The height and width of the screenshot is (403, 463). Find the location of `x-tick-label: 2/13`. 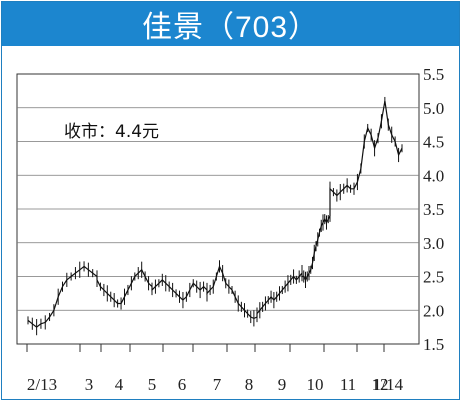

x-tick-label: 2/13 is located at coordinates (42, 384).